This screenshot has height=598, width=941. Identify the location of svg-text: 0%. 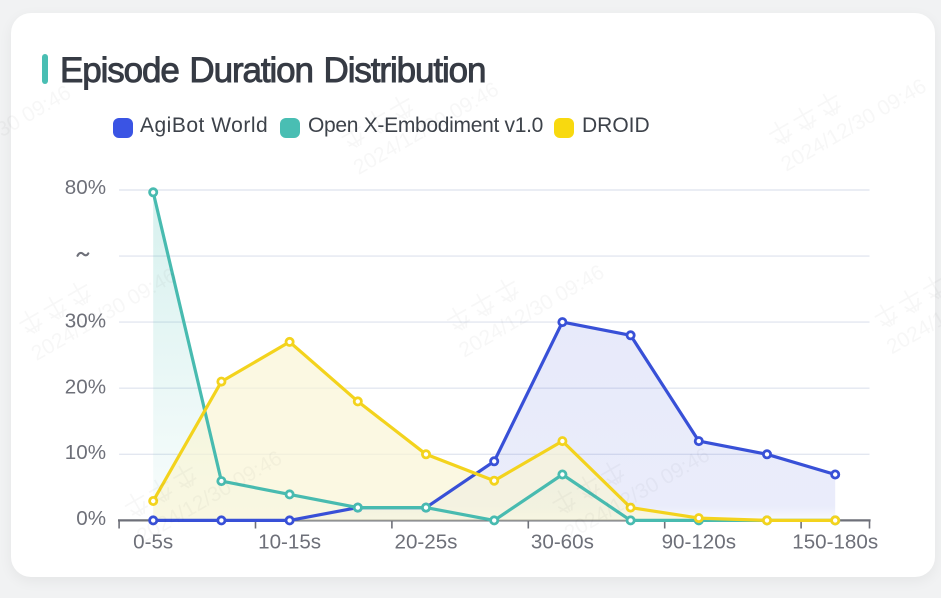
(91, 518).